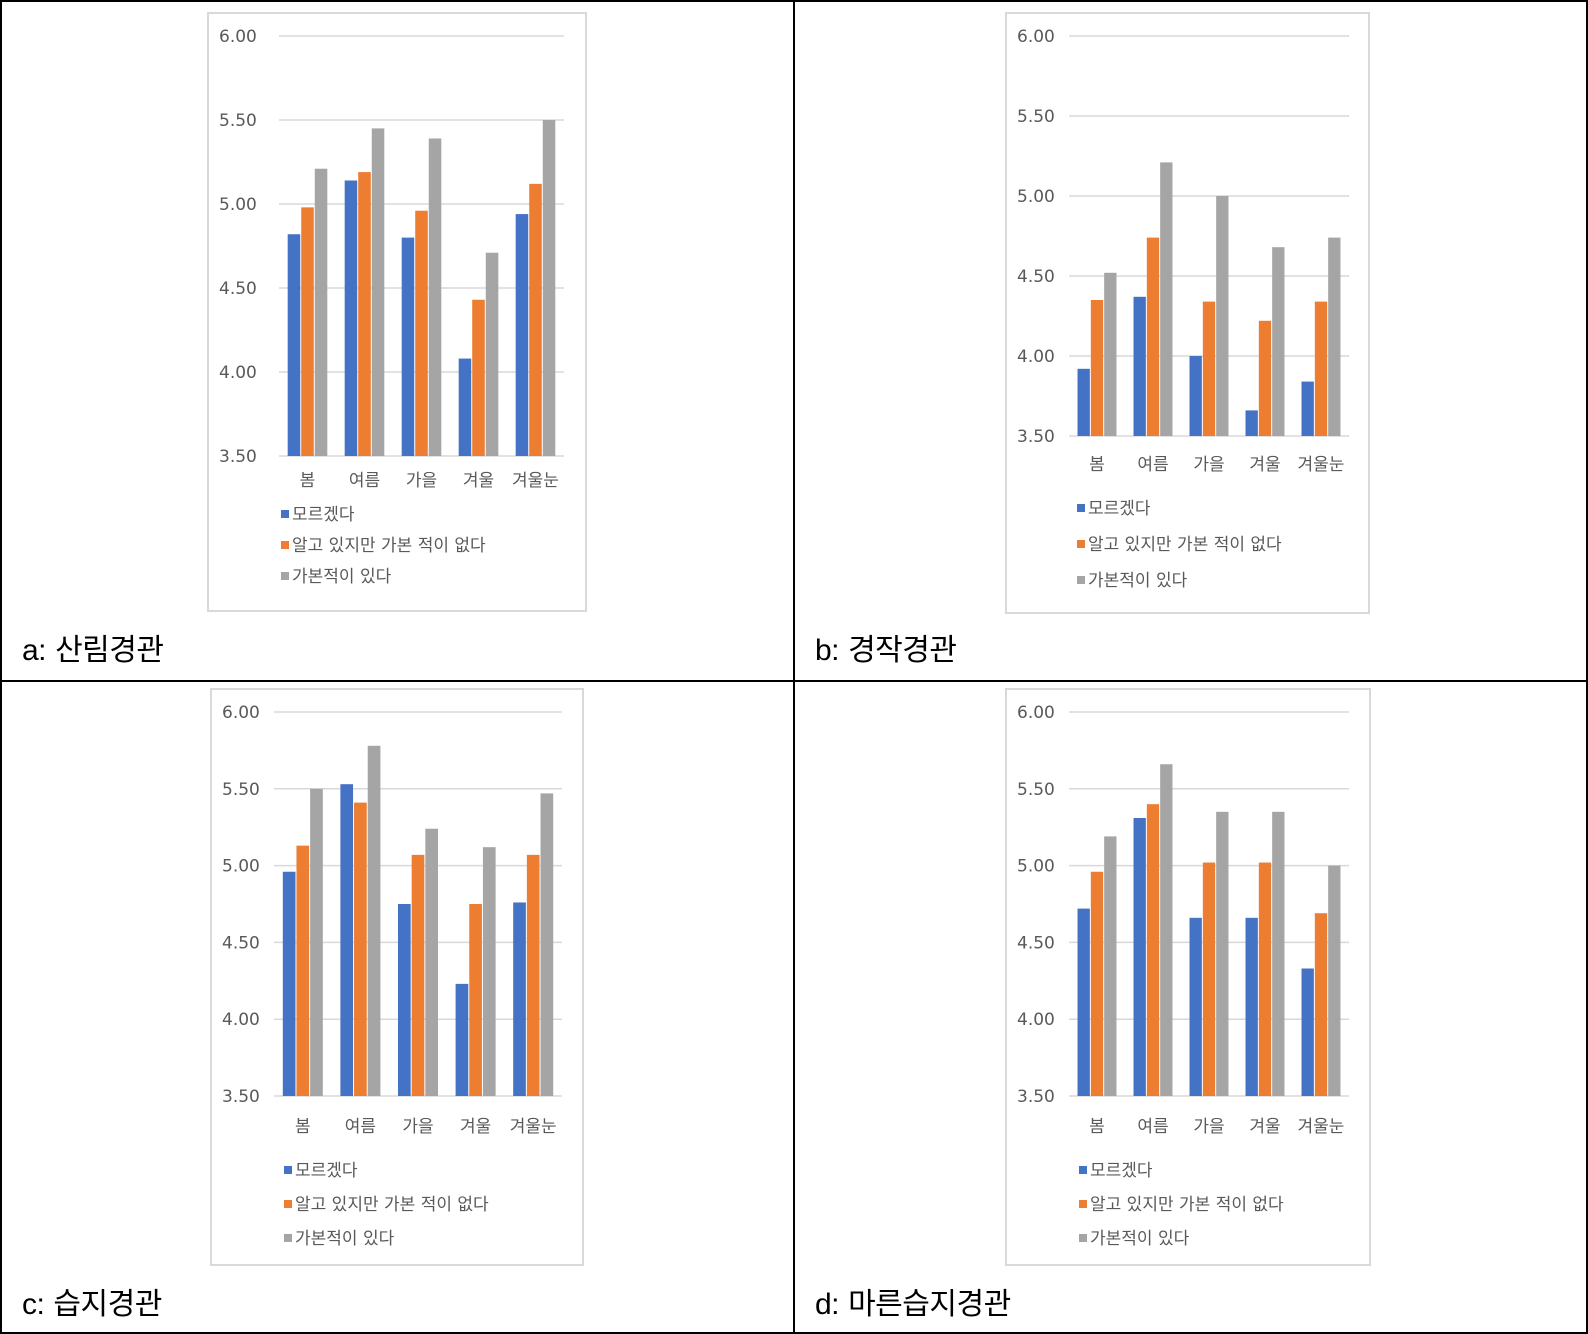 This screenshot has height=1334, width=1588. Describe the element at coordinates (107, 1304) in the screenshot. I see `caption-title: 습지경관` at that location.